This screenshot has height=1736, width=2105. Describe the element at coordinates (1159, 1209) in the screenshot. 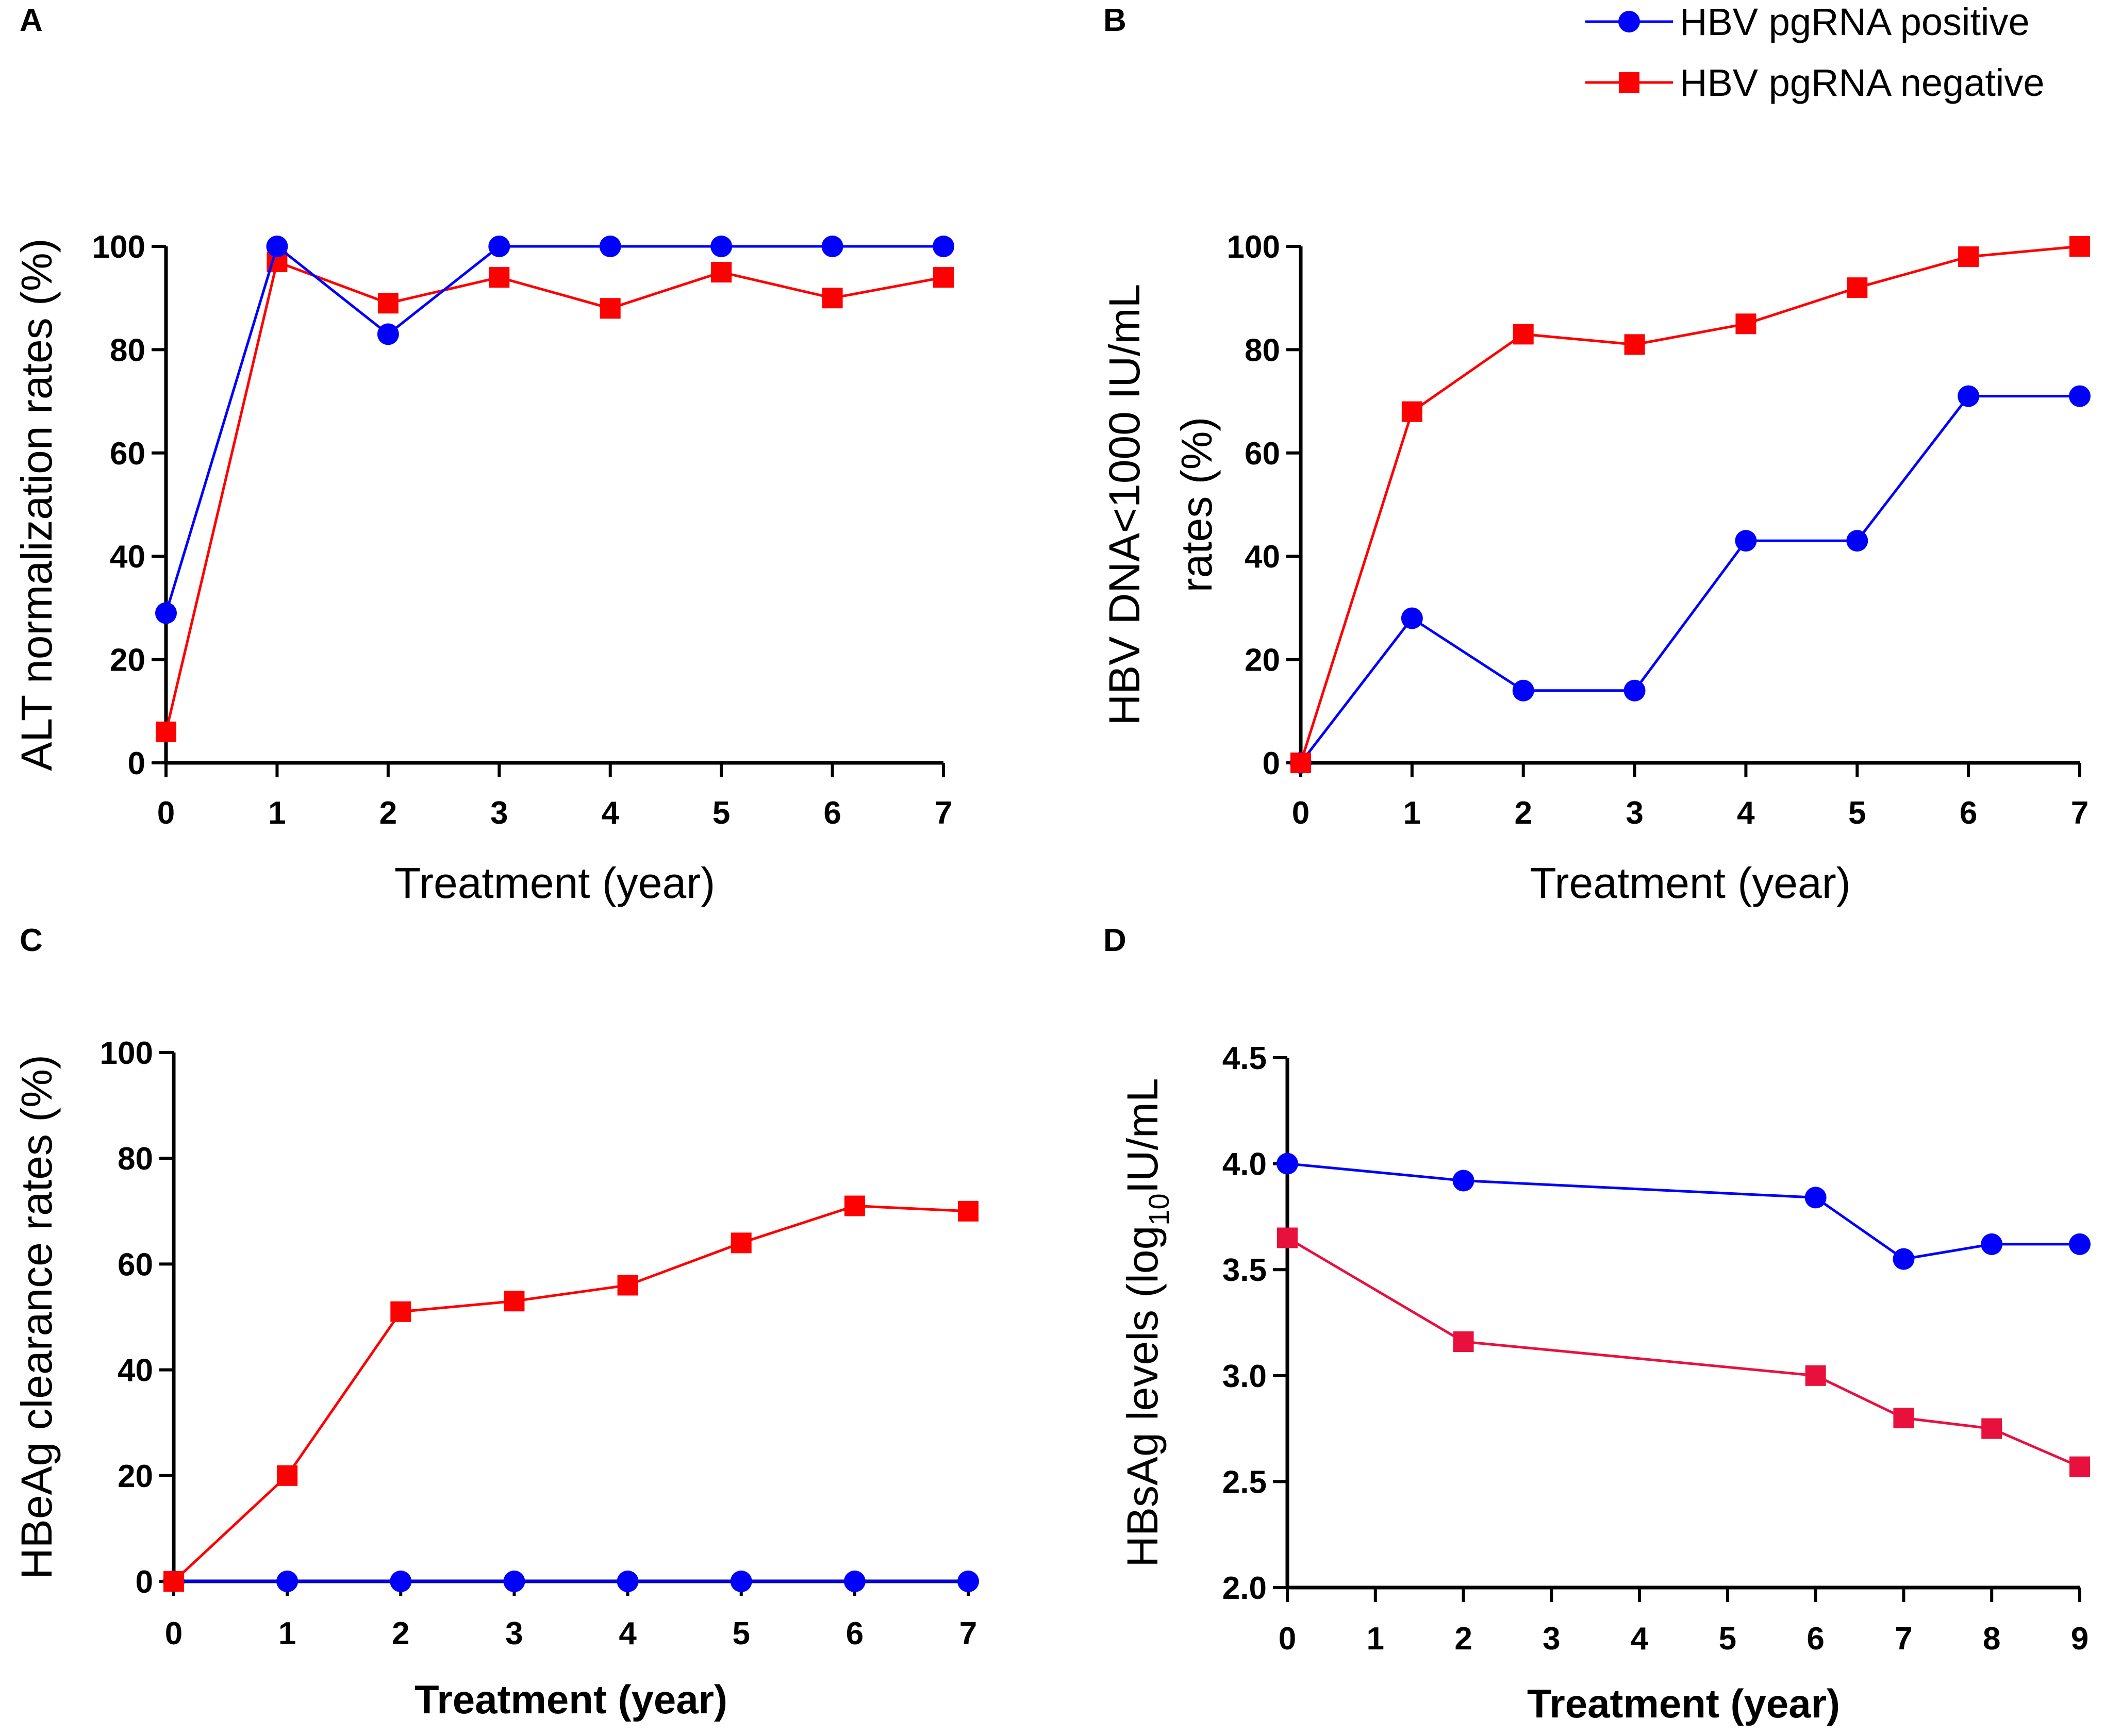

I see `y-axis-title-subscript: 10` at that location.